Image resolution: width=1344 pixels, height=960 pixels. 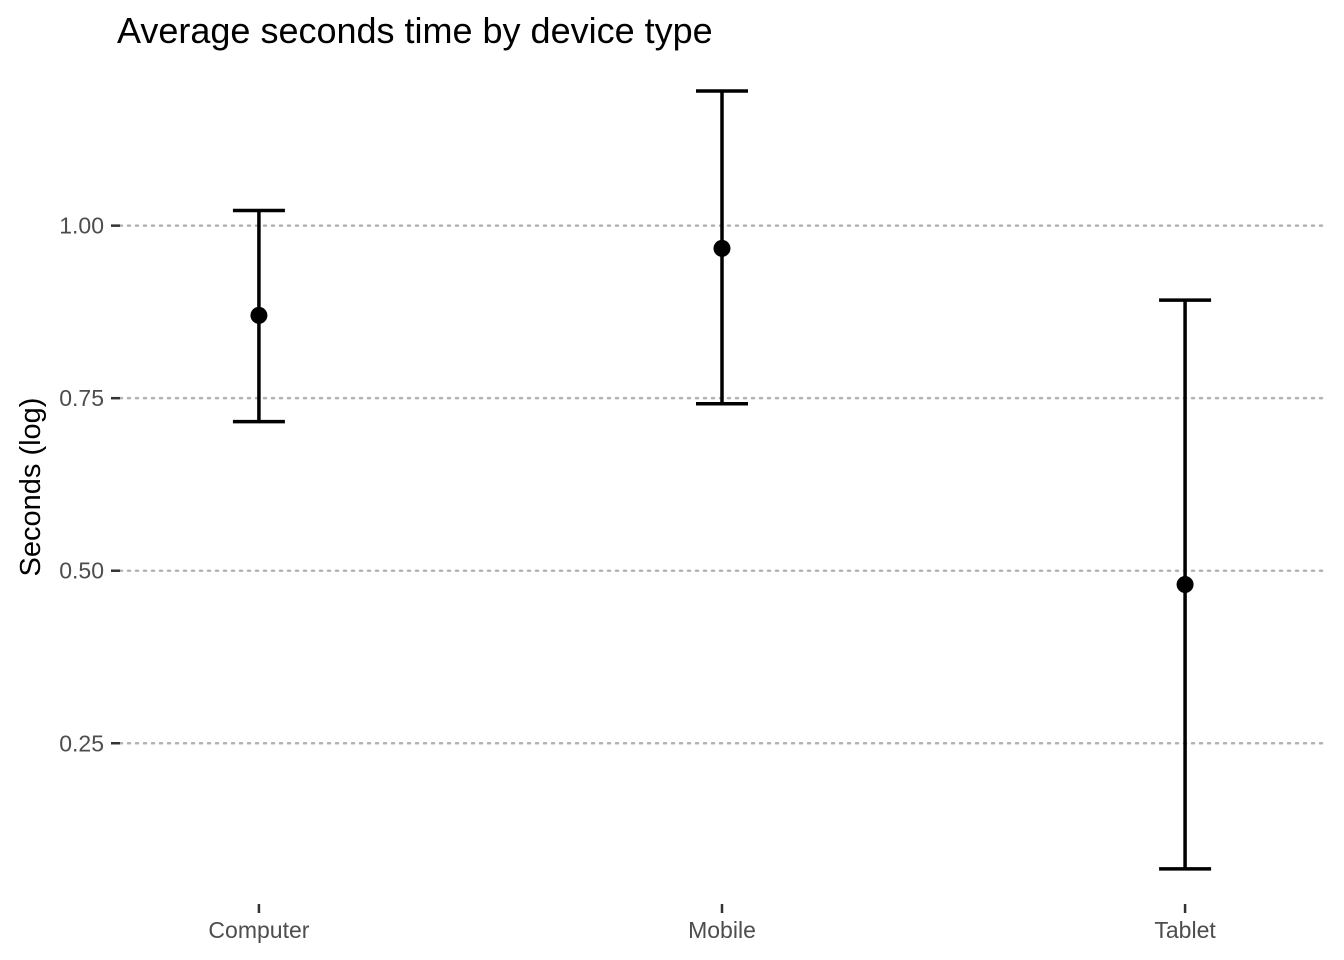 What do you see at coordinates (81, 226) in the screenshot?
I see `y-tick-label: 1.00` at bounding box center [81, 226].